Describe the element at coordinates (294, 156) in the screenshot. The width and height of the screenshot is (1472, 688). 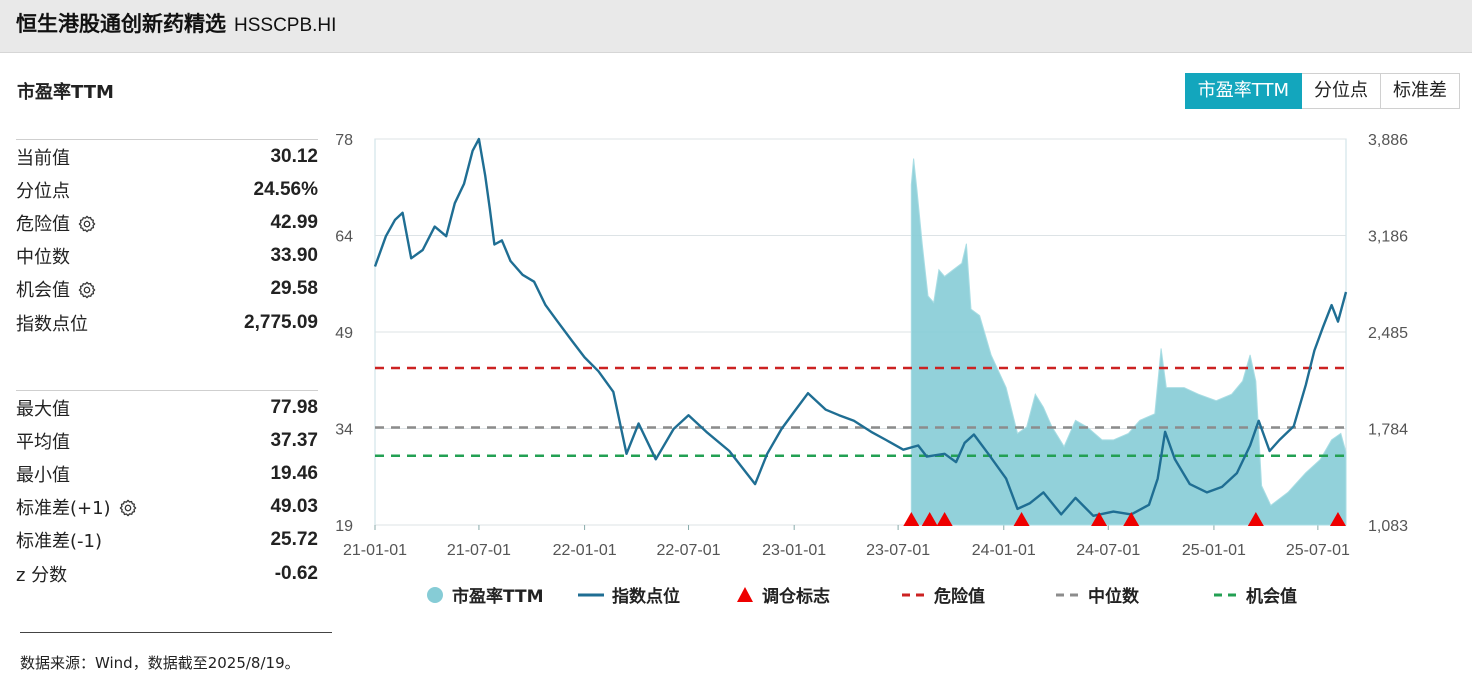
I see `stat-value: 30.12` at that location.